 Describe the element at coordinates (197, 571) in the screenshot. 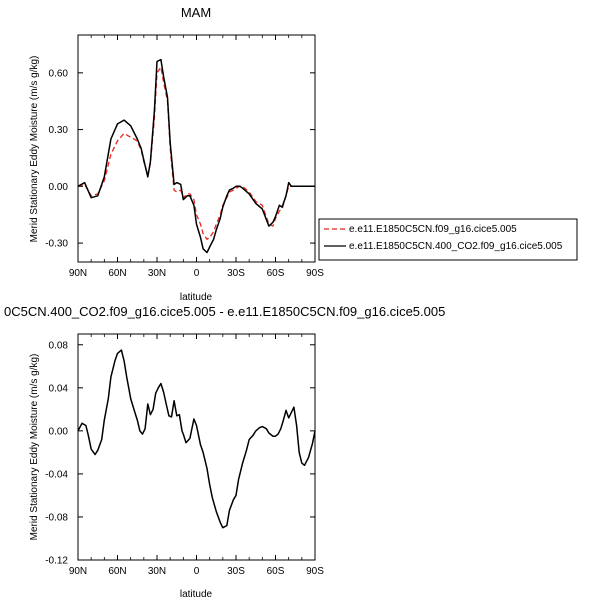

I see `bottom-x-tick-label: 0` at that location.